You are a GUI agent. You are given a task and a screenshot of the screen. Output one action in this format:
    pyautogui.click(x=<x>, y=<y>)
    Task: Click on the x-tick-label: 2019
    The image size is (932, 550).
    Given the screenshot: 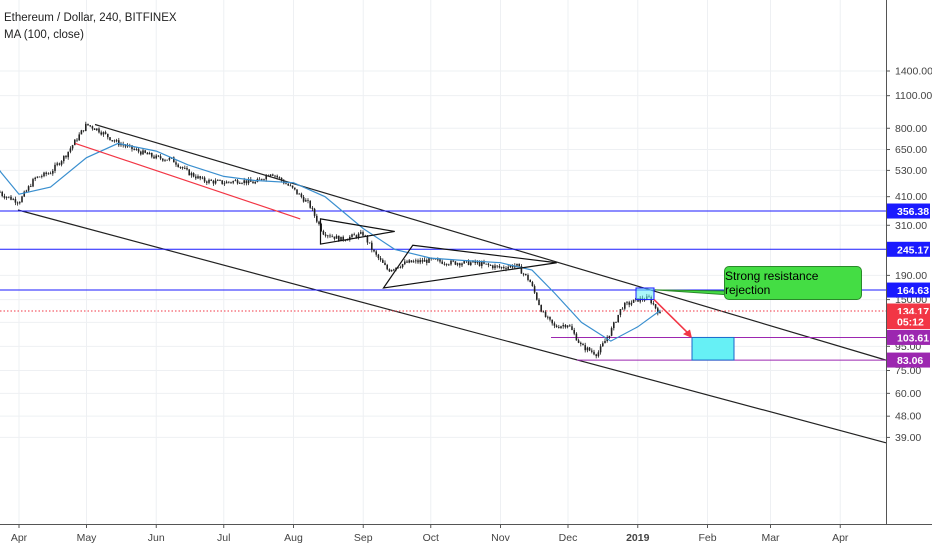 What is the action you would take?
    pyautogui.click(x=638, y=538)
    